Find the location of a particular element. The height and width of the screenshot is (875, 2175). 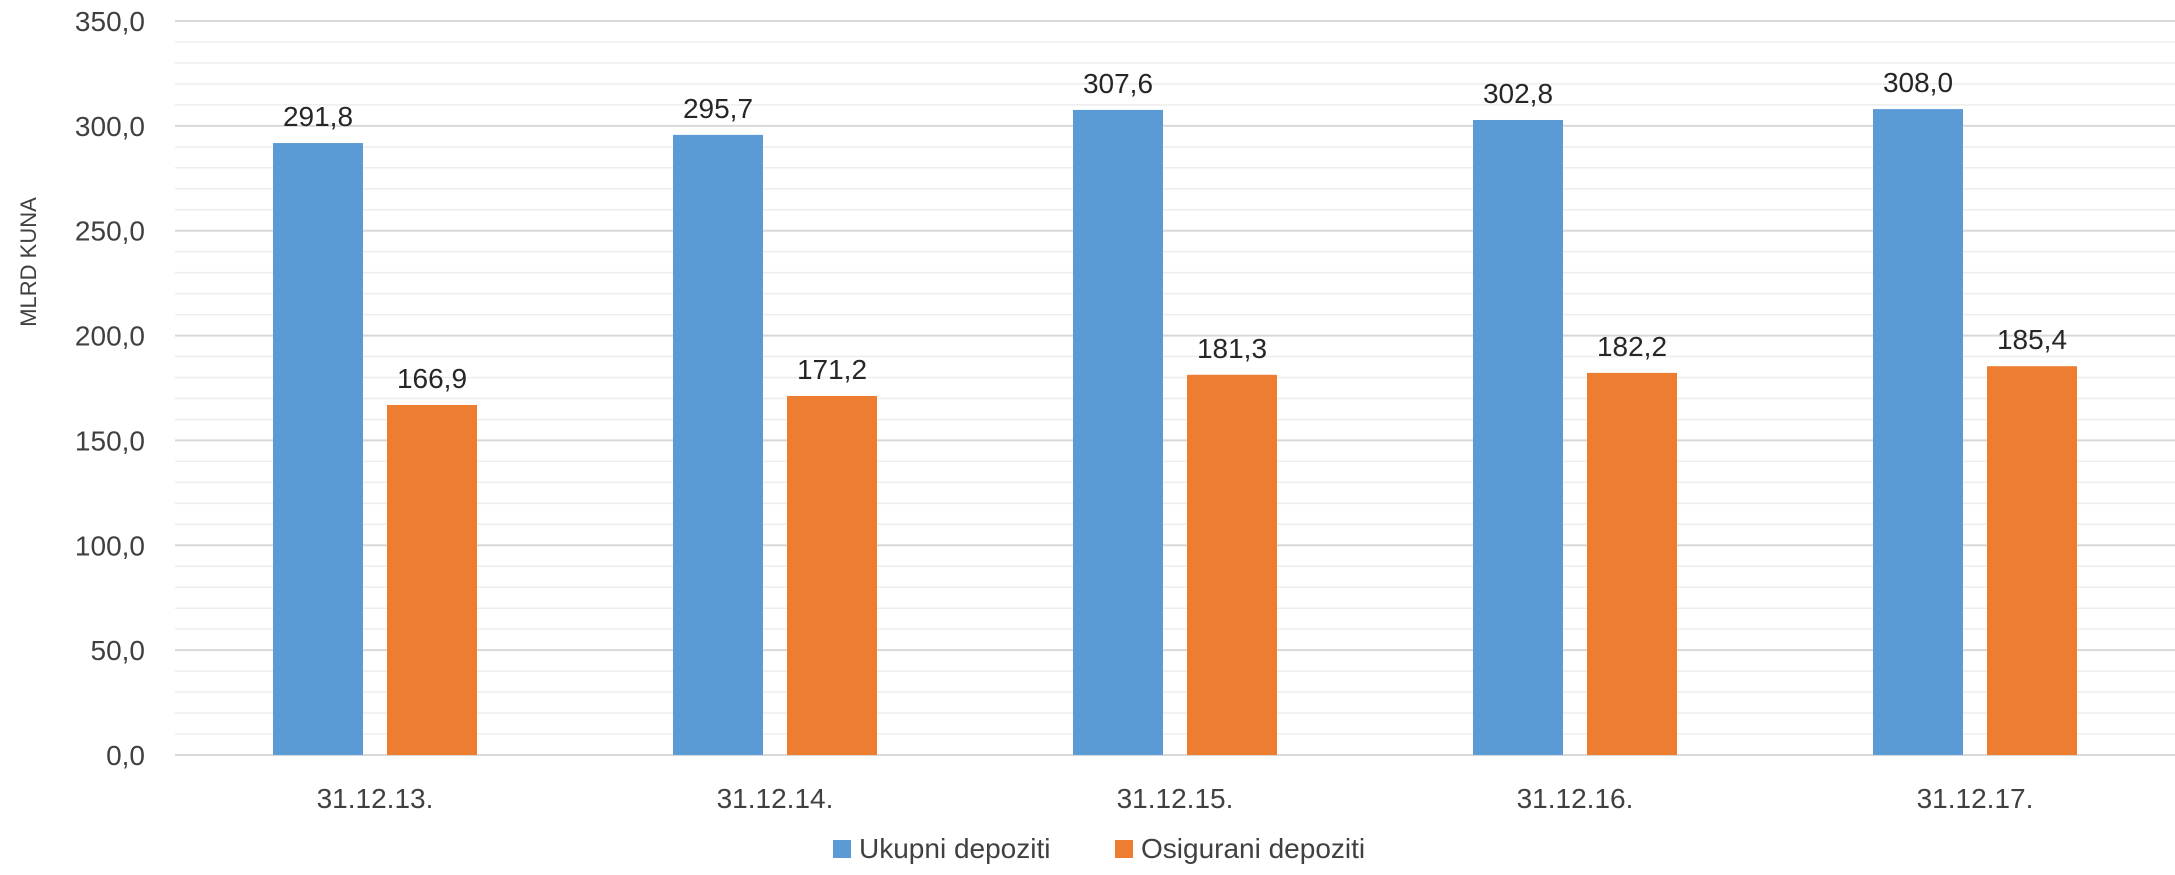

y-tick-label: 0,0 is located at coordinates (125, 755).